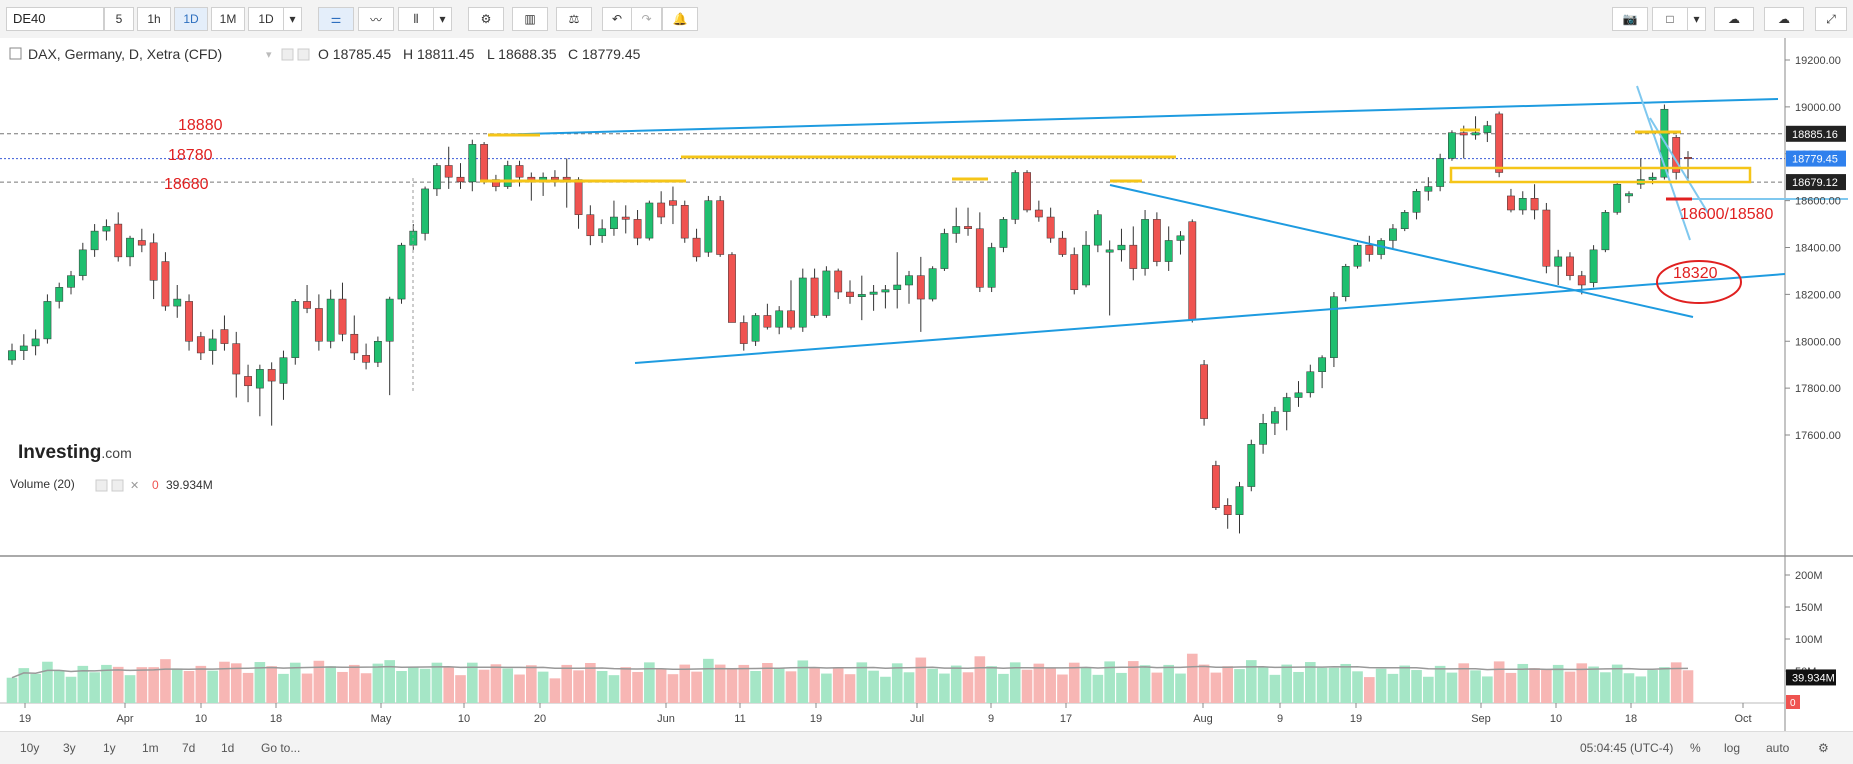  What do you see at coordinates (189, 748) in the screenshot?
I see `range-7d: 7d` at bounding box center [189, 748].